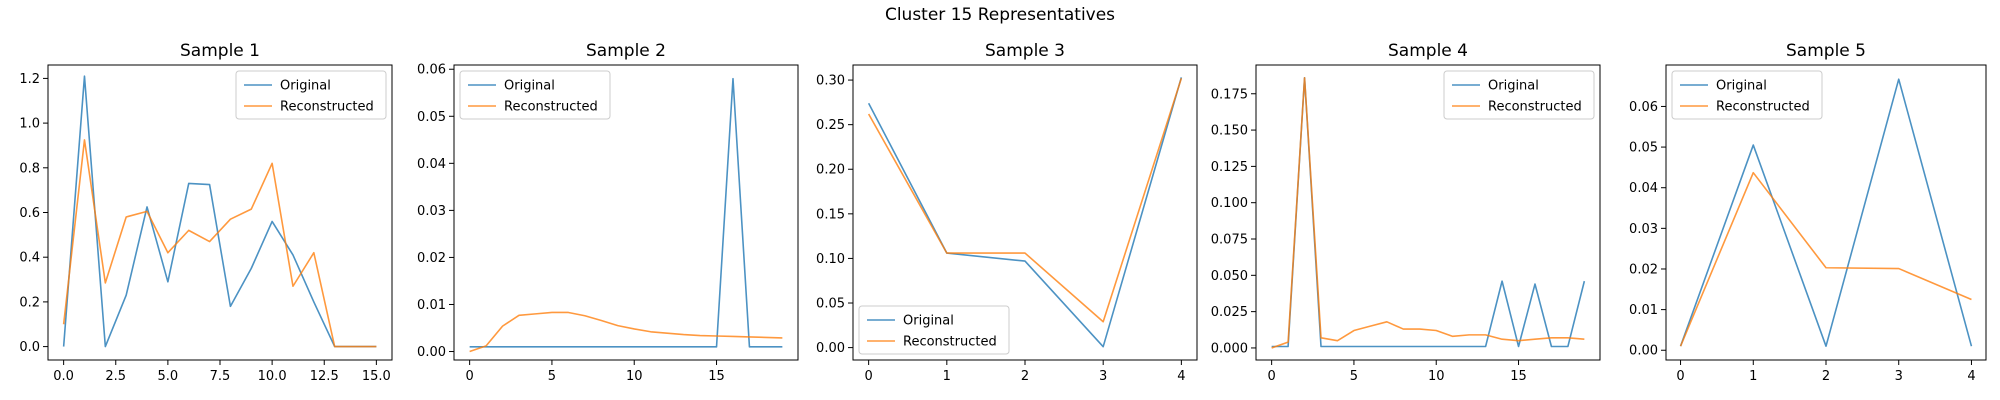  Describe the element at coordinates (1229, 131) in the screenshot. I see `y-tick-label: 0.150` at that location.